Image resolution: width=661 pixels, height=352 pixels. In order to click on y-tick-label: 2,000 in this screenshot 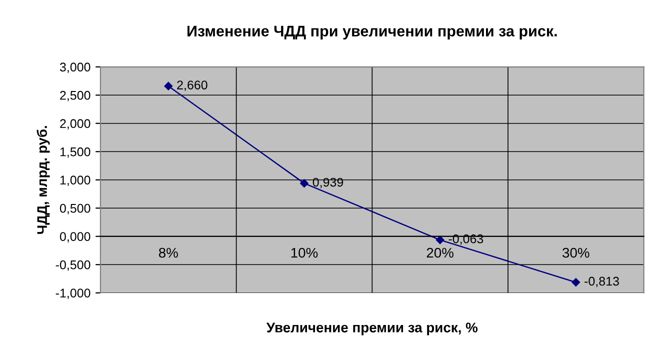, I will do `click(75, 124)`.